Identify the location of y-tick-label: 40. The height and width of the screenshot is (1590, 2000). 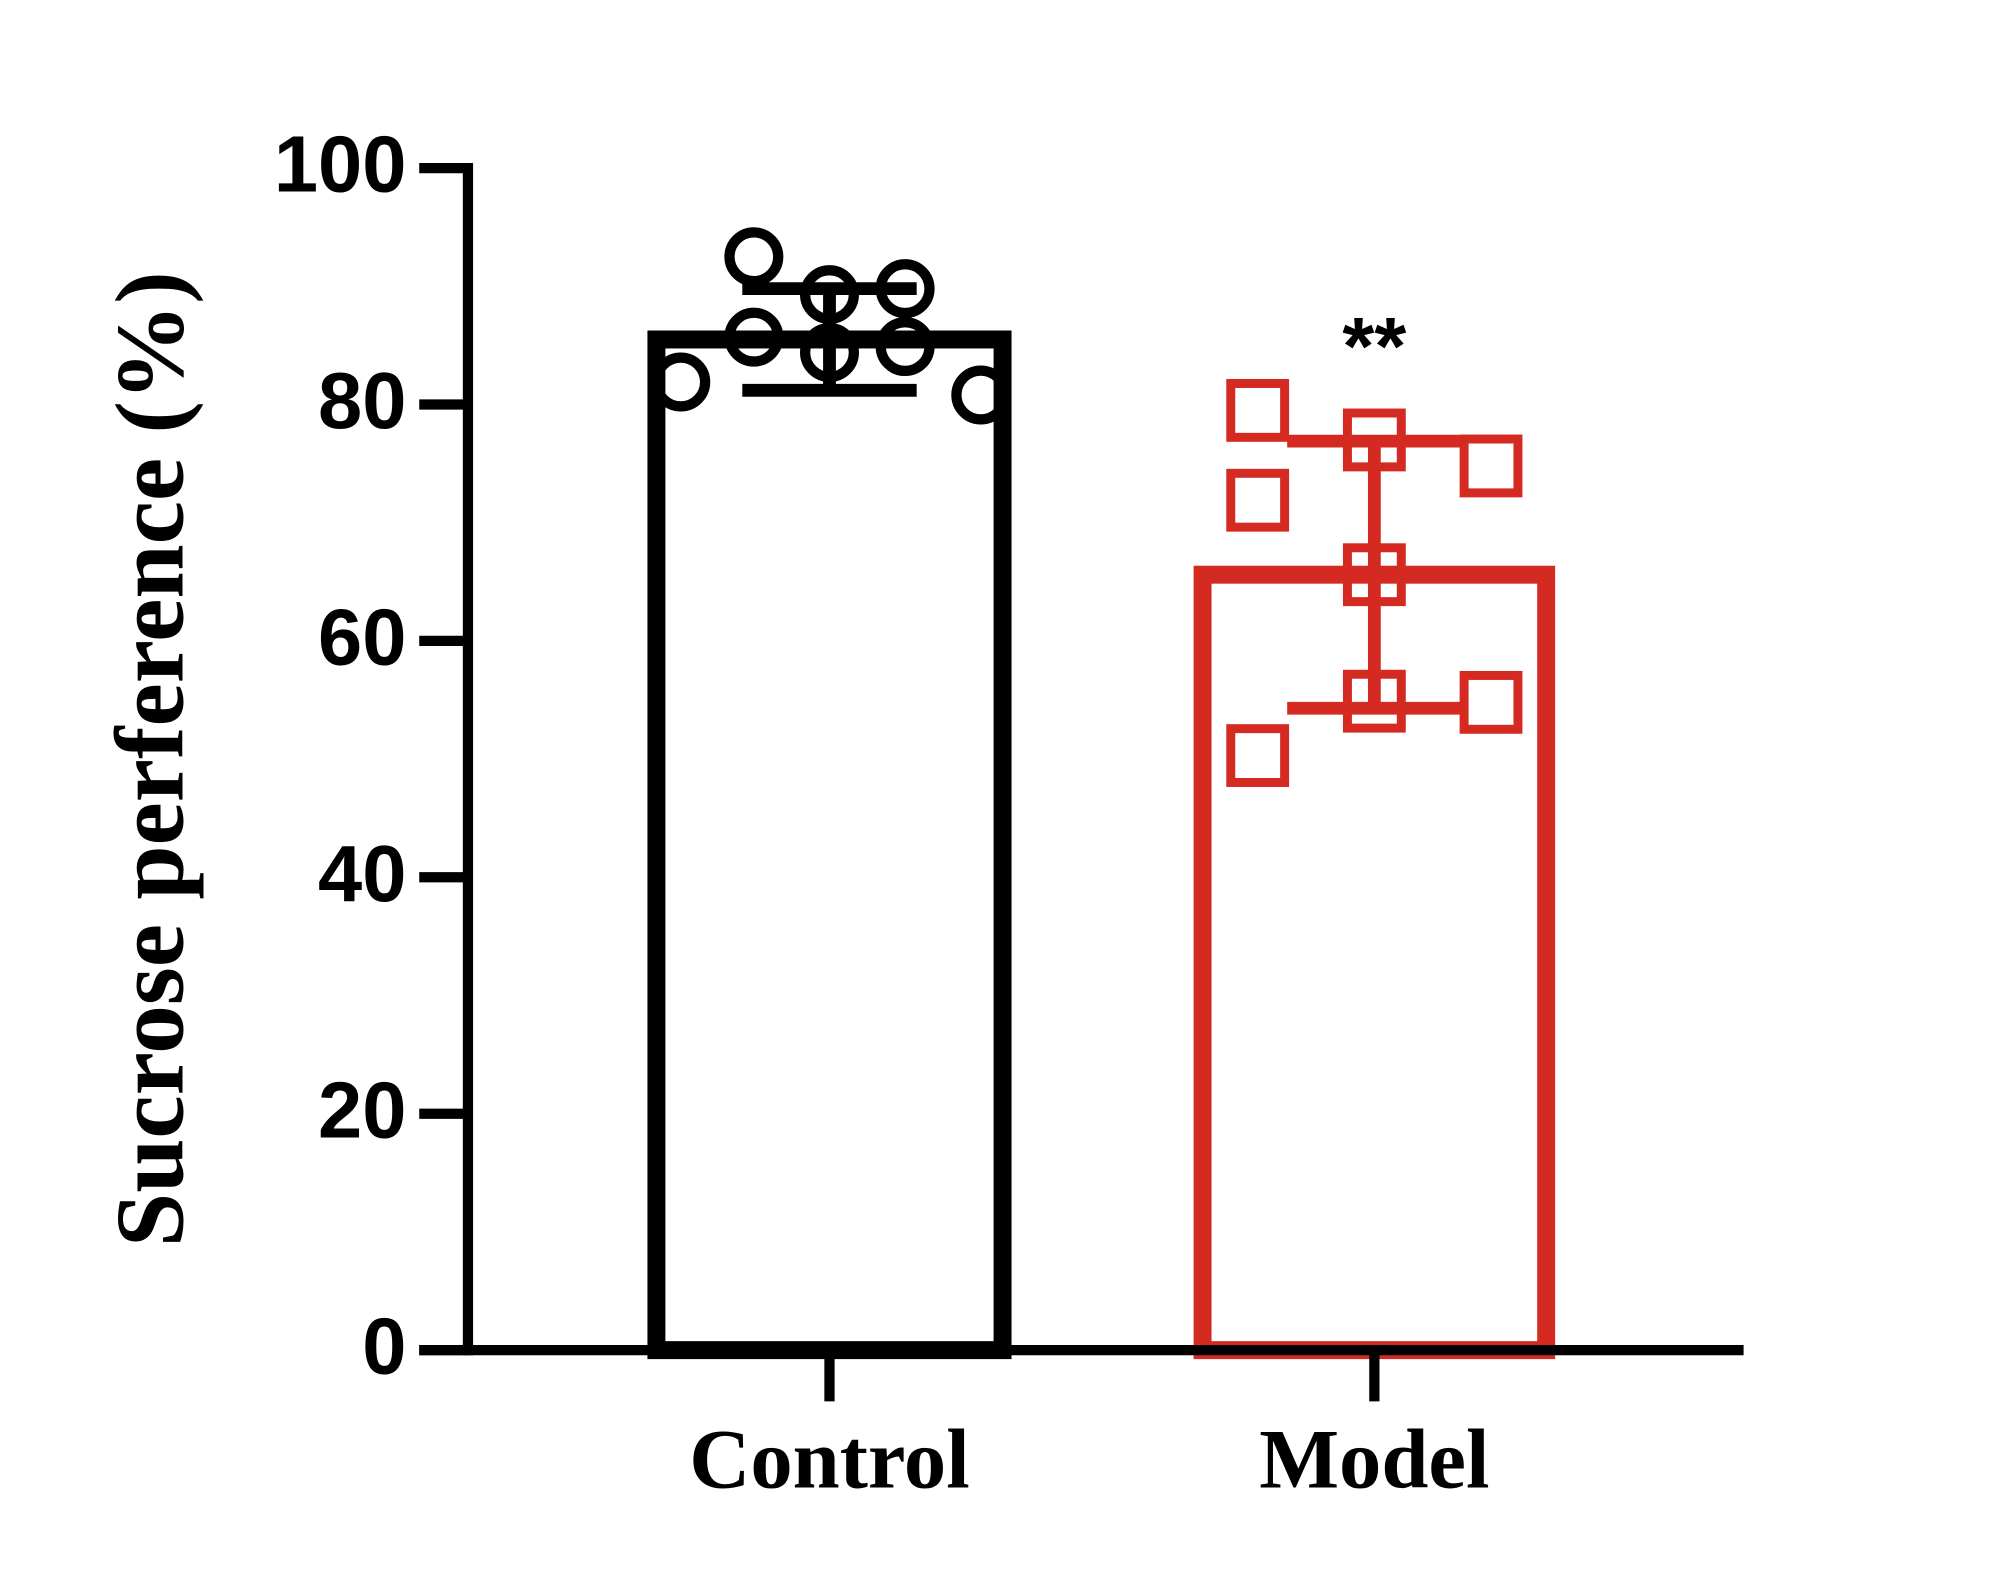
(362, 873).